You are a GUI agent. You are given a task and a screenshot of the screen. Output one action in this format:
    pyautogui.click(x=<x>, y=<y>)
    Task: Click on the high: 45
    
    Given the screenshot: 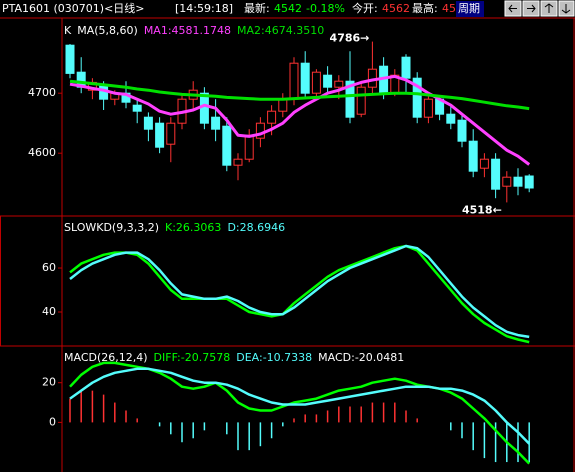 What is the action you would take?
    pyautogui.click(x=449, y=8)
    